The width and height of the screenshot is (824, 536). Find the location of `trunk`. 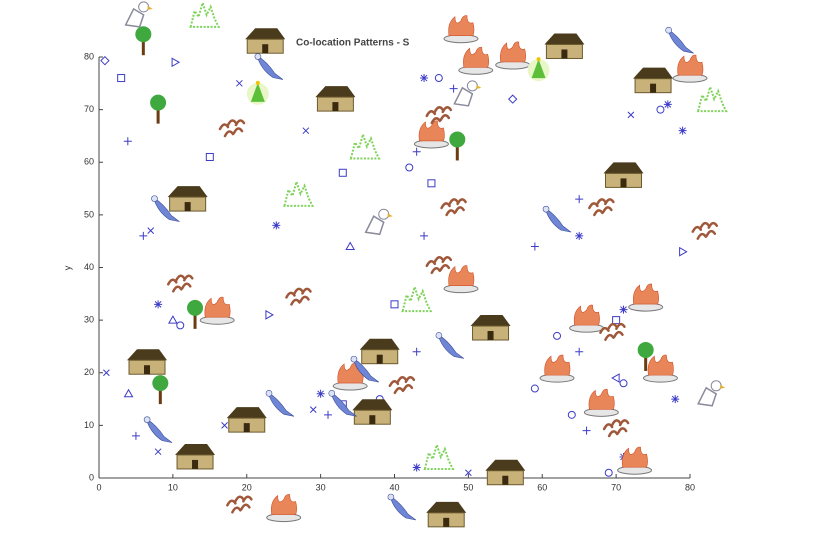

trunk is located at coordinates (195, 320).